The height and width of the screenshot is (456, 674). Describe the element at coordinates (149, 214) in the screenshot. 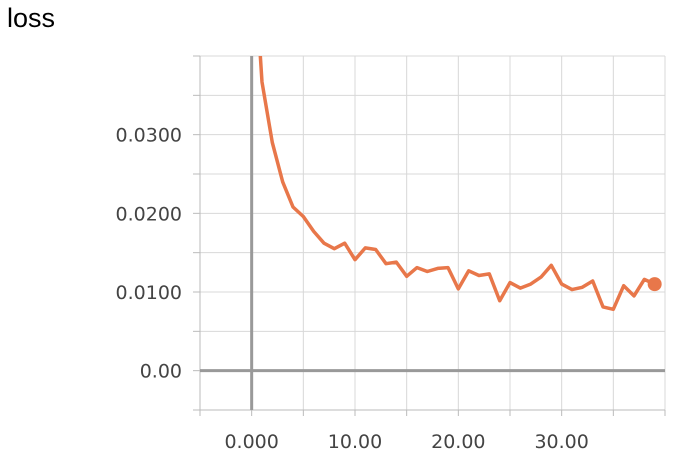

I see `y-tick-label: 0.0200` at that location.